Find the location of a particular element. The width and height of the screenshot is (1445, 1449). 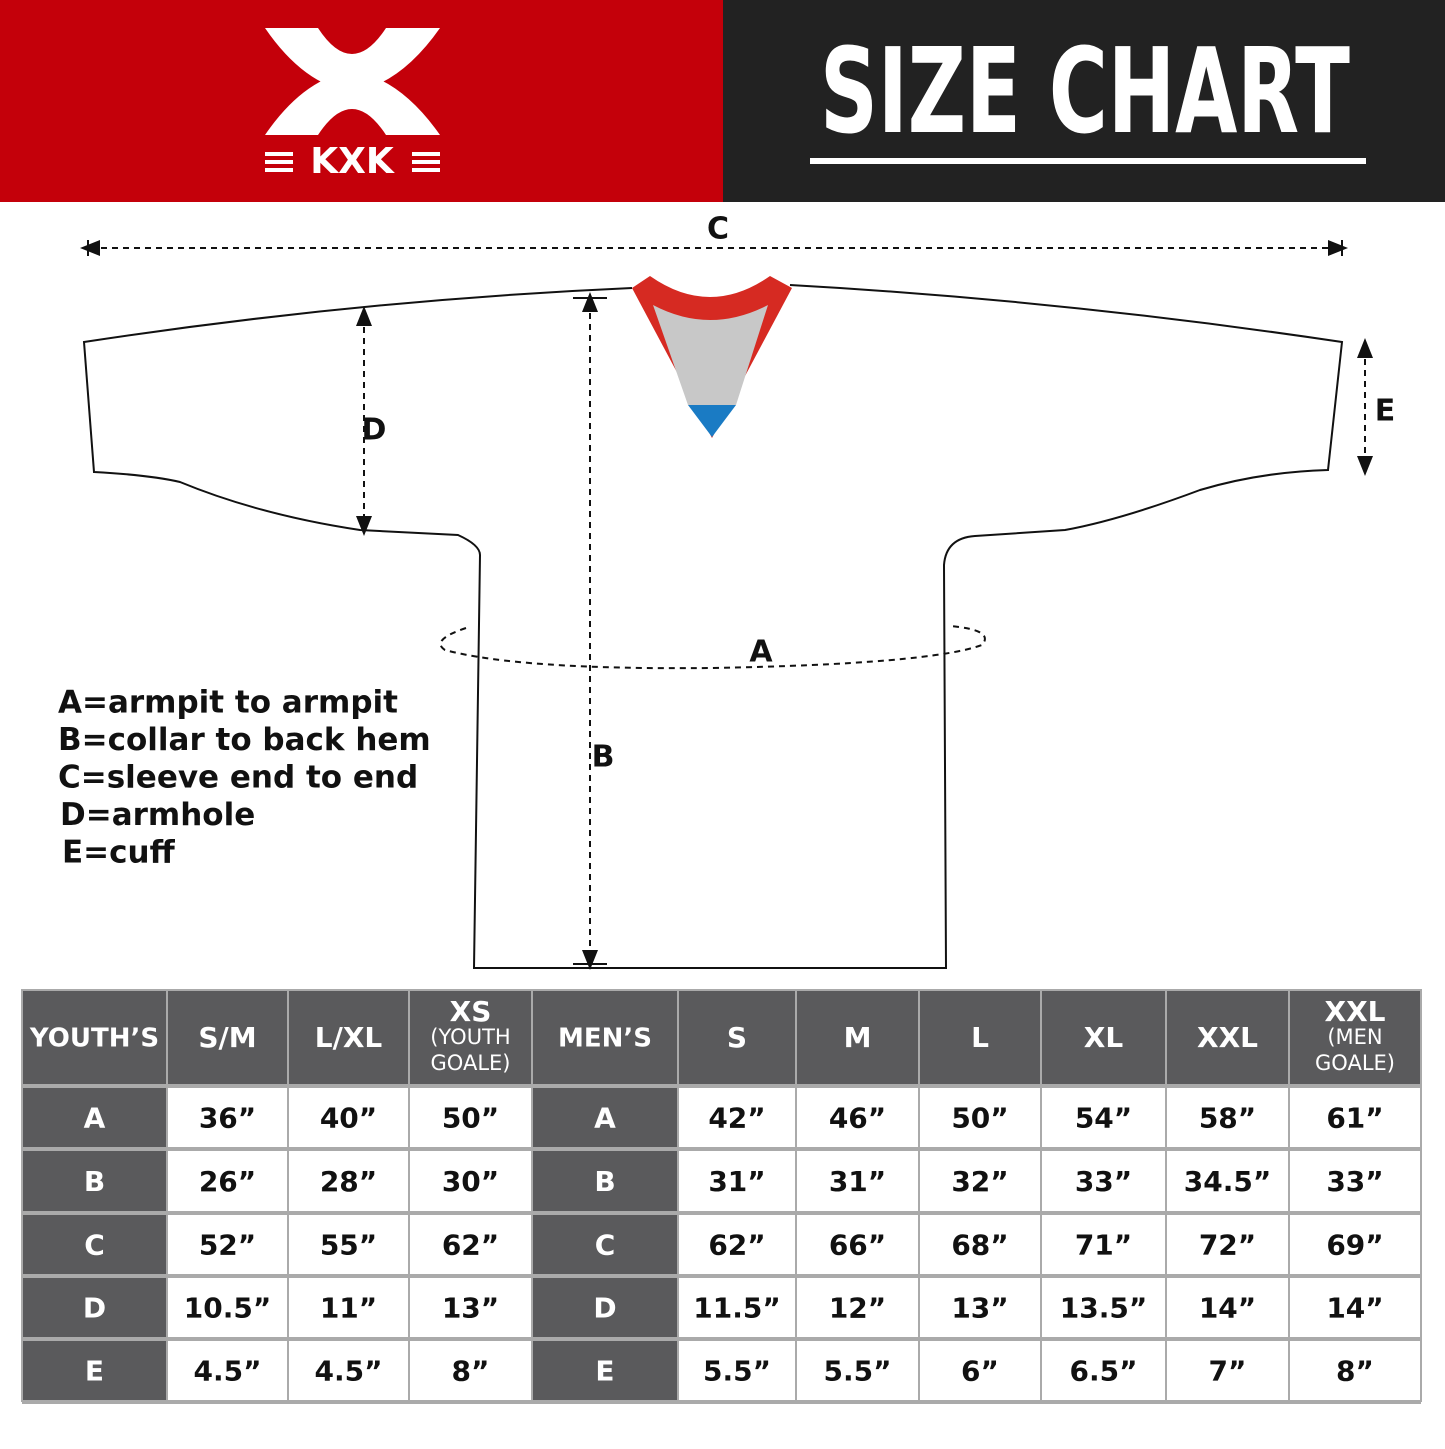

value-text: 34.5” is located at coordinates (1228, 1181).